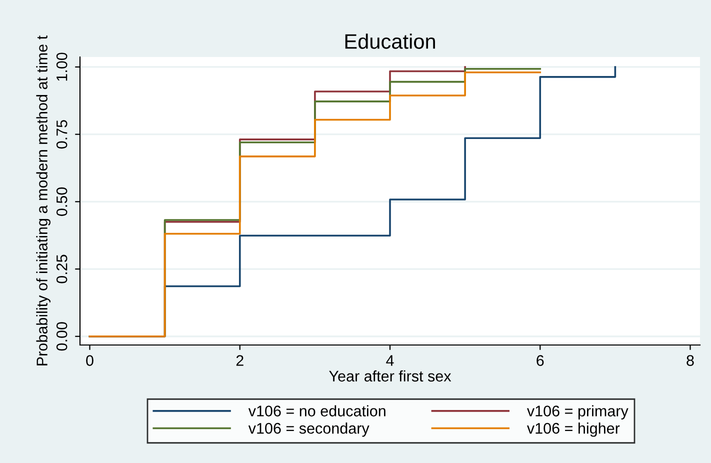 The image size is (711, 463). Describe the element at coordinates (309, 429) in the screenshot. I see `legend-label: v106 = secondary` at that location.